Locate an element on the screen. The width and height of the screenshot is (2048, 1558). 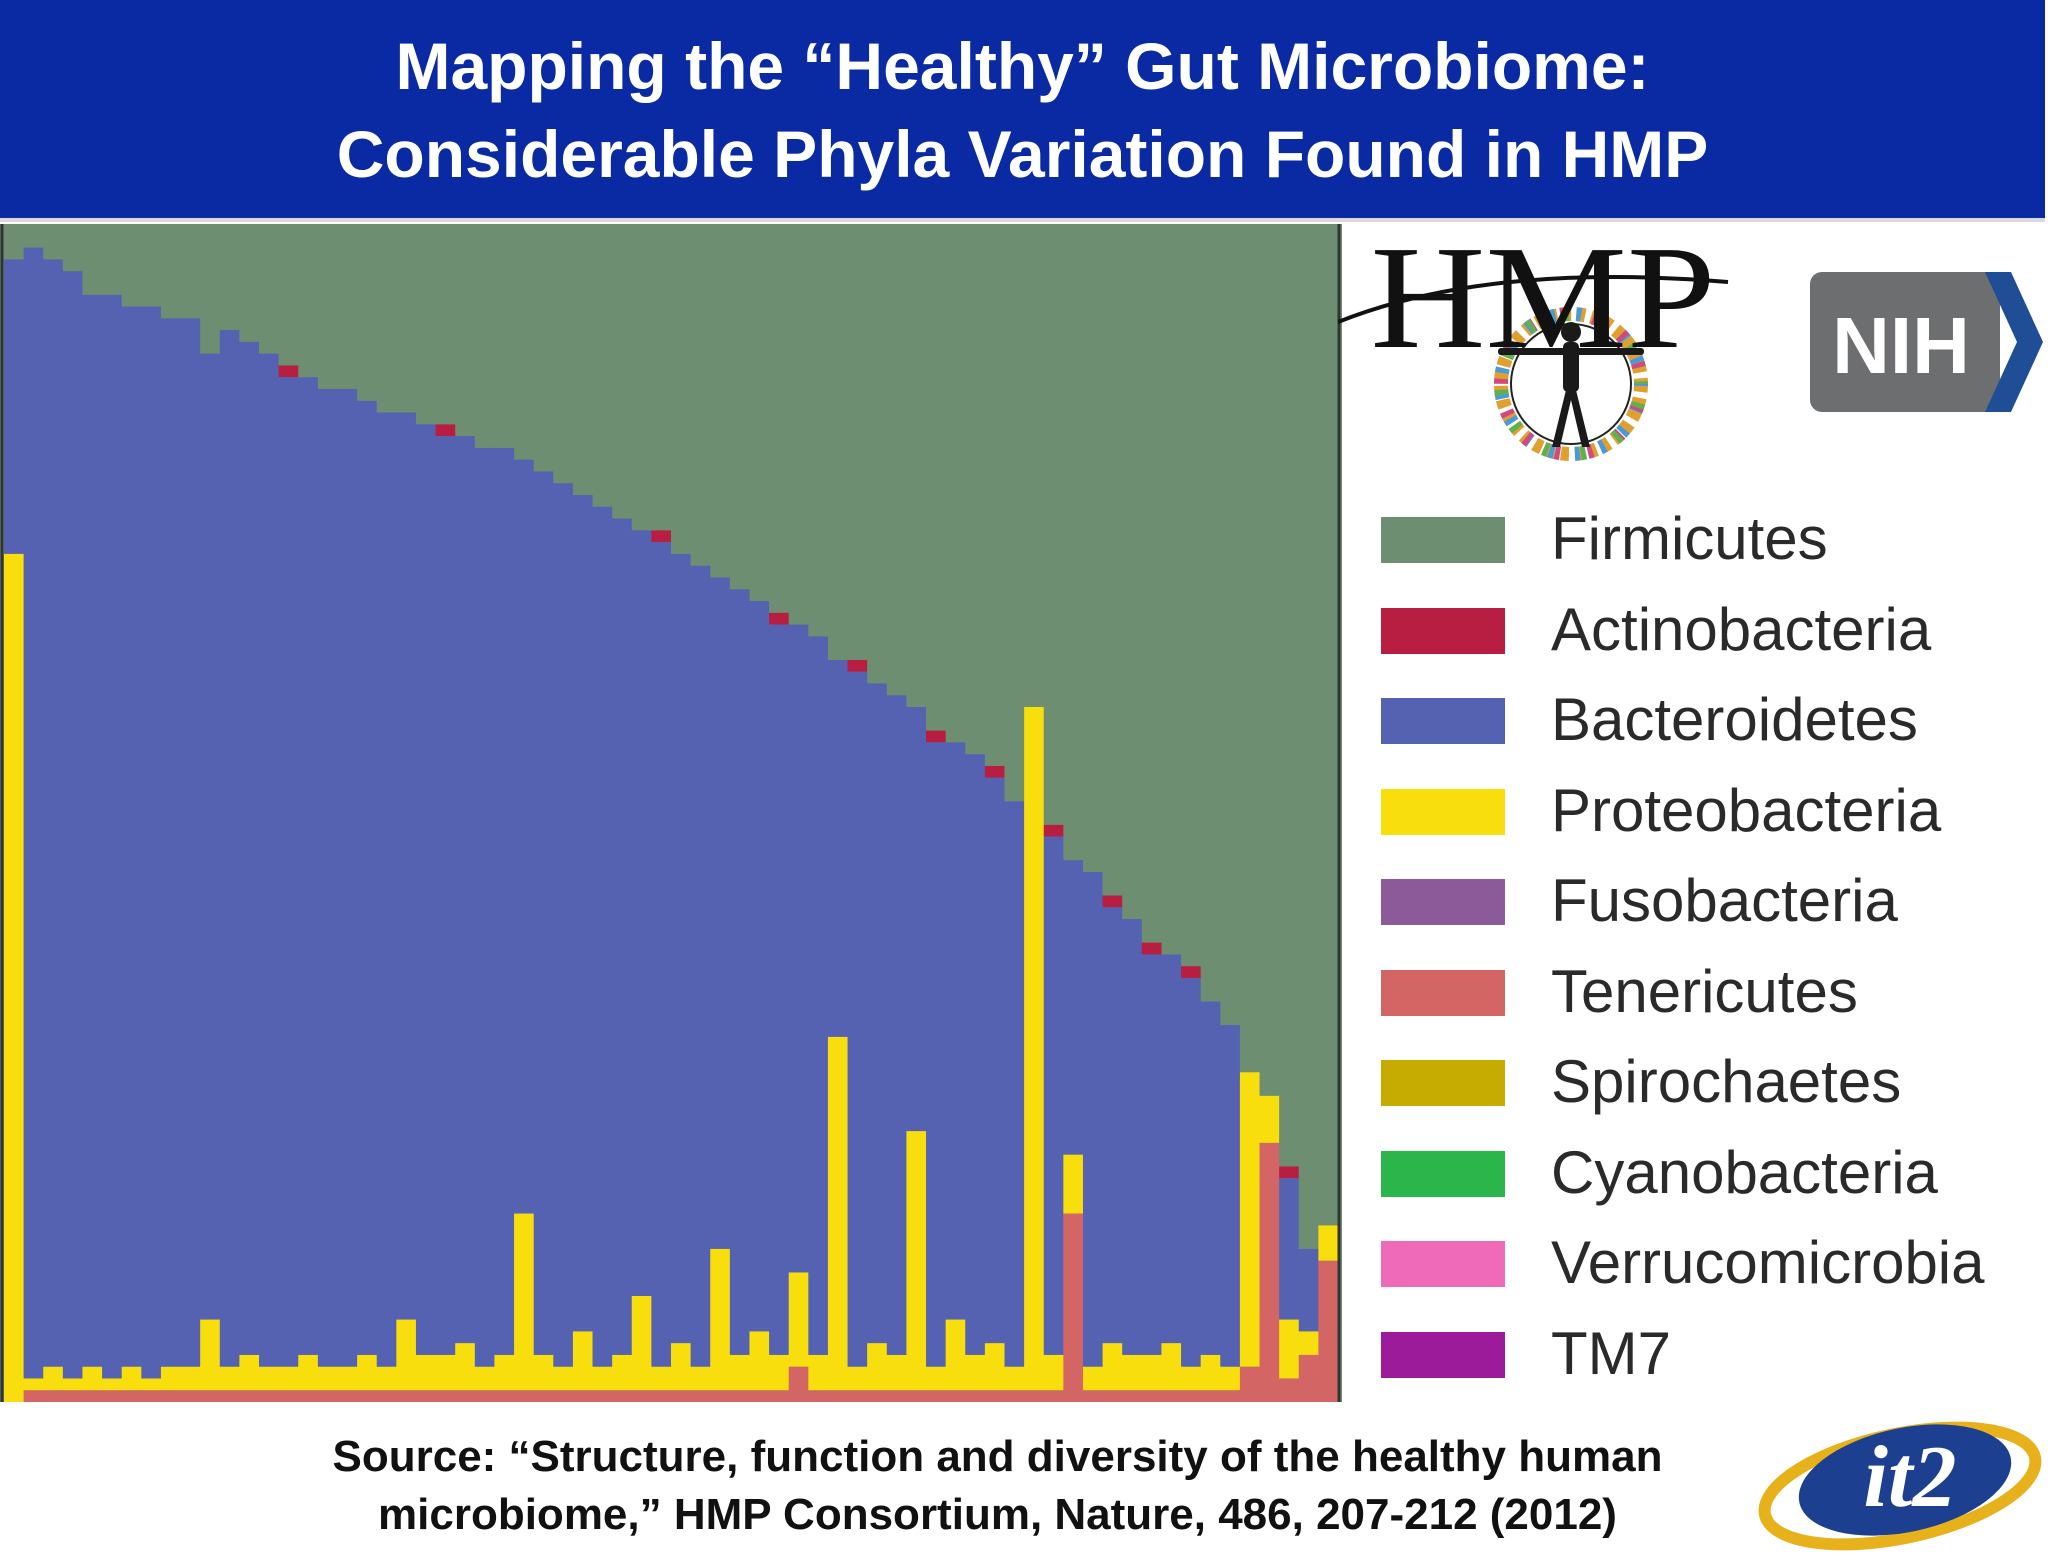
legend-item-actinobacteria: Actinobacteria is located at coordinates (1708, 636).